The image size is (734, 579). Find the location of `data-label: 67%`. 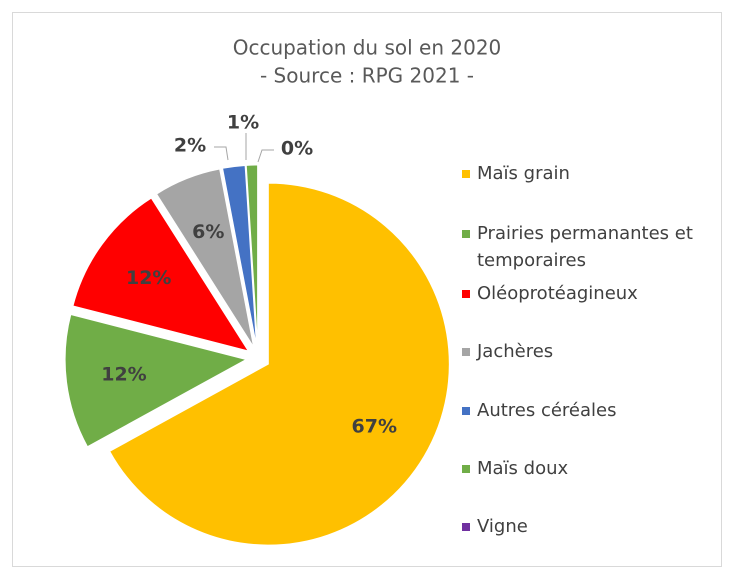

data-label: 67% is located at coordinates (374, 426).